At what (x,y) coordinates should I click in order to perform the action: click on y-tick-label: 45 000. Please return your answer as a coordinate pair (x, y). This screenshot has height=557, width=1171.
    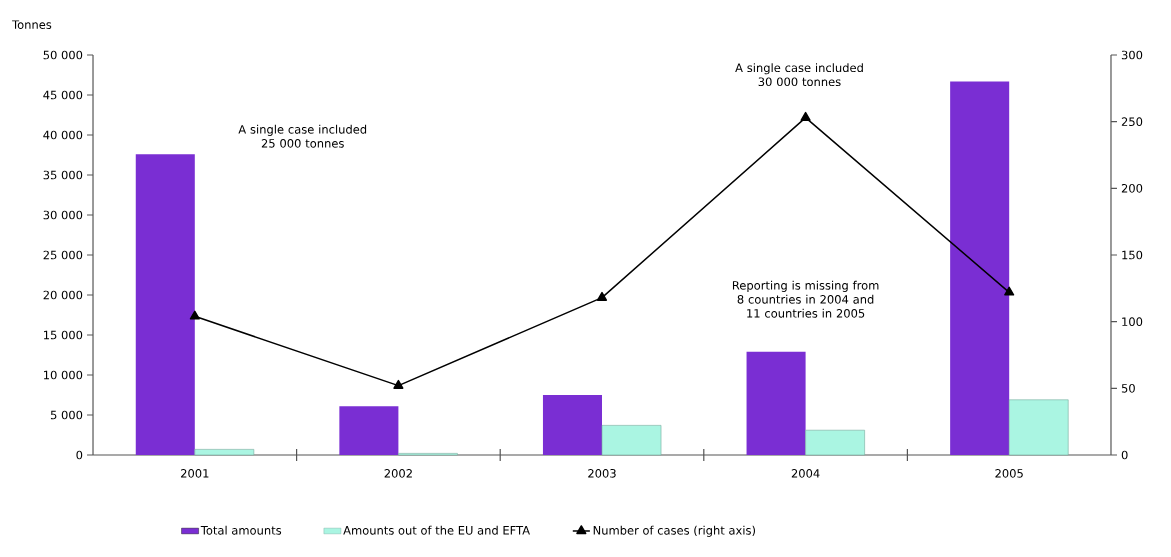
    Looking at the image, I should click on (63, 95).